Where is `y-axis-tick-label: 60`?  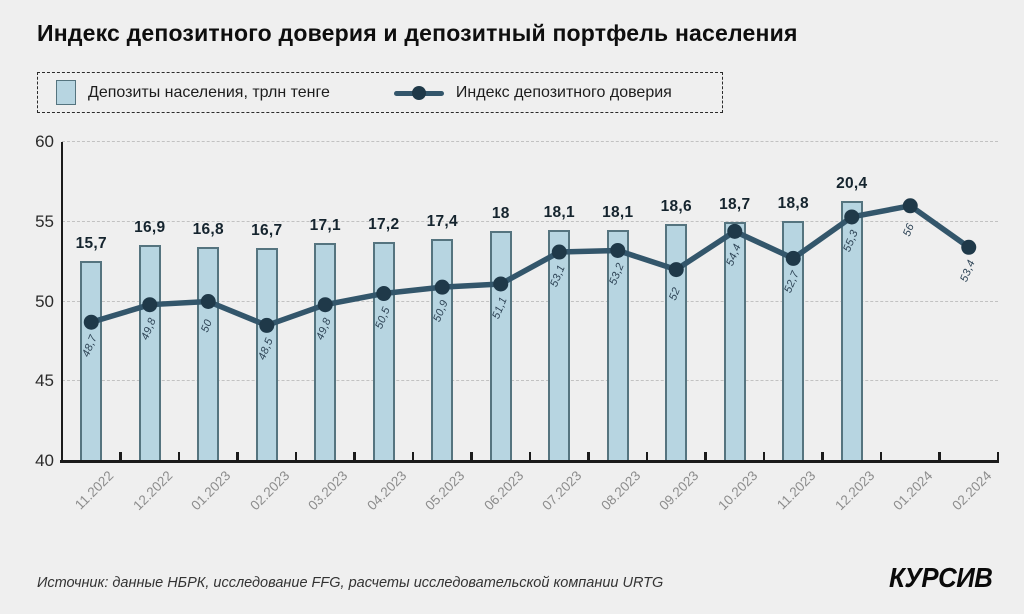 y-axis-tick-label: 60 is located at coordinates (44, 141).